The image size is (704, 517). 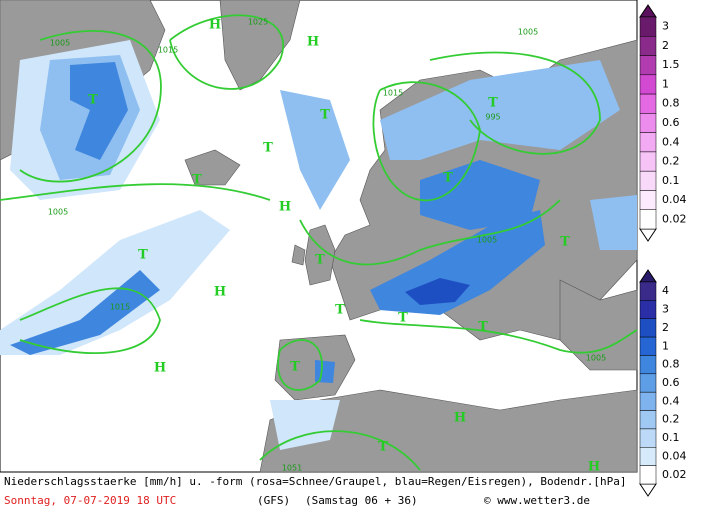 What do you see at coordinates (537, 500) in the screenshot?
I see `footer-credit: © www.wetter3.de` at bounding box center [537, 500].